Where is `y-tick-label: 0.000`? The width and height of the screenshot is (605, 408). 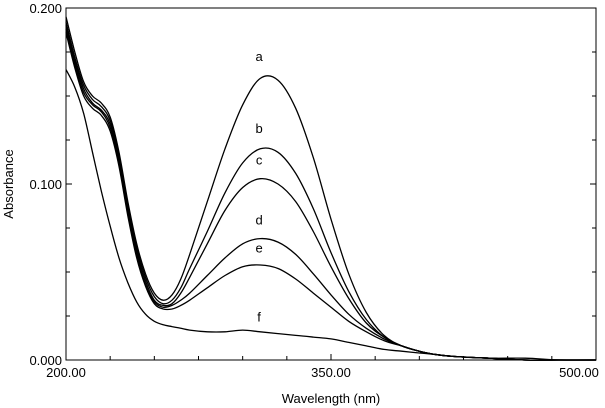 y-tick-label: 0.000 is located at coordinates (45, 360).